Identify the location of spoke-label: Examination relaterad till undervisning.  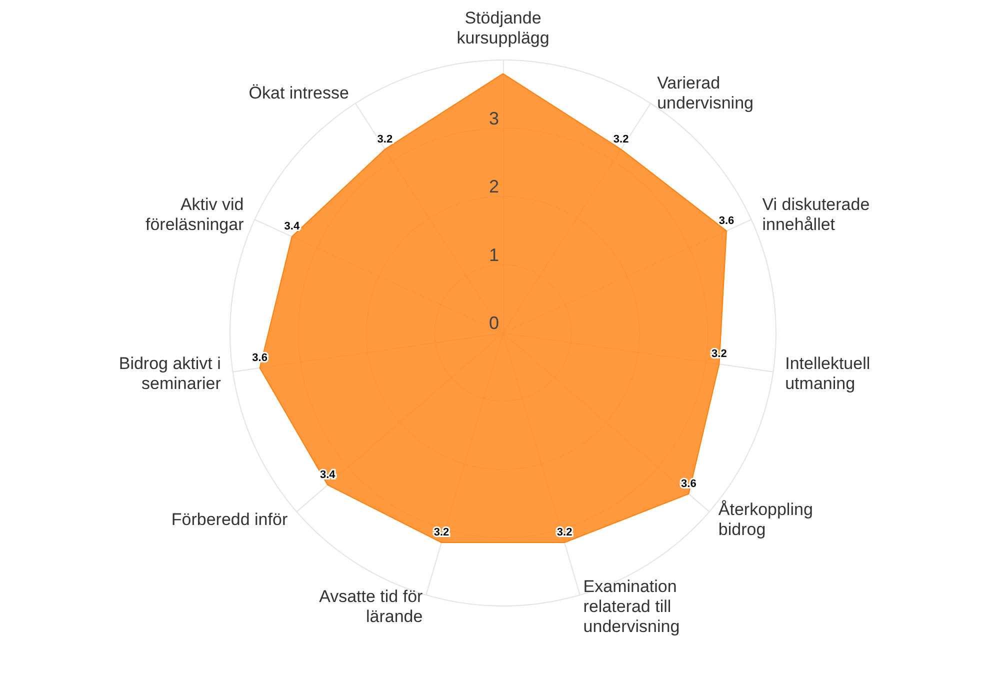
(631, 606).